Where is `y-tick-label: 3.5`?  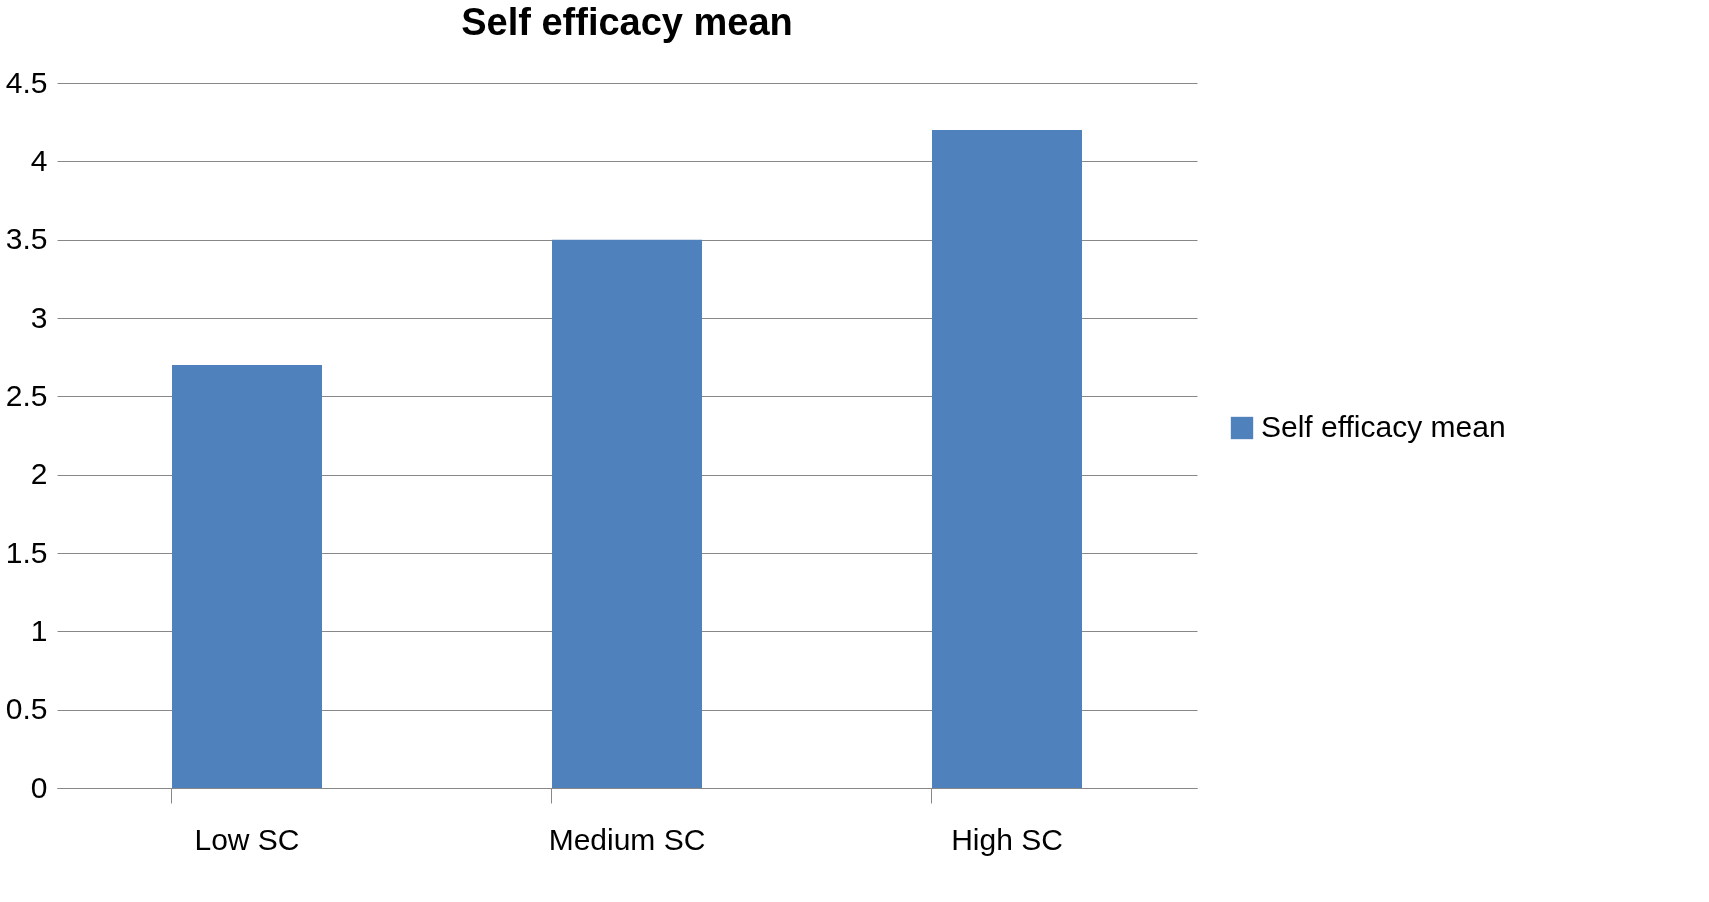 y-tick-label: 3.5 is located at coordinates (26, 239).